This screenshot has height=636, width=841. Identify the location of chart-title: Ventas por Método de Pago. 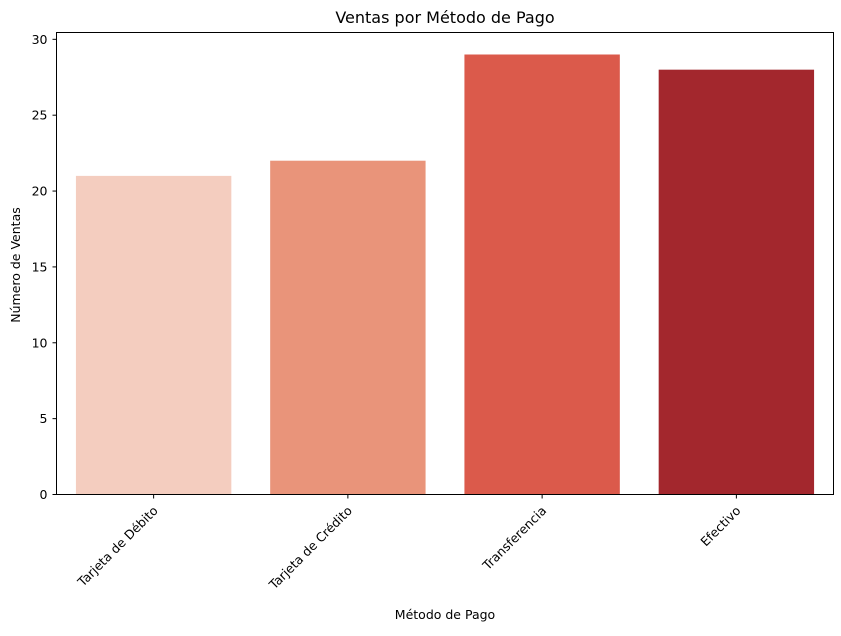
(444, 17).